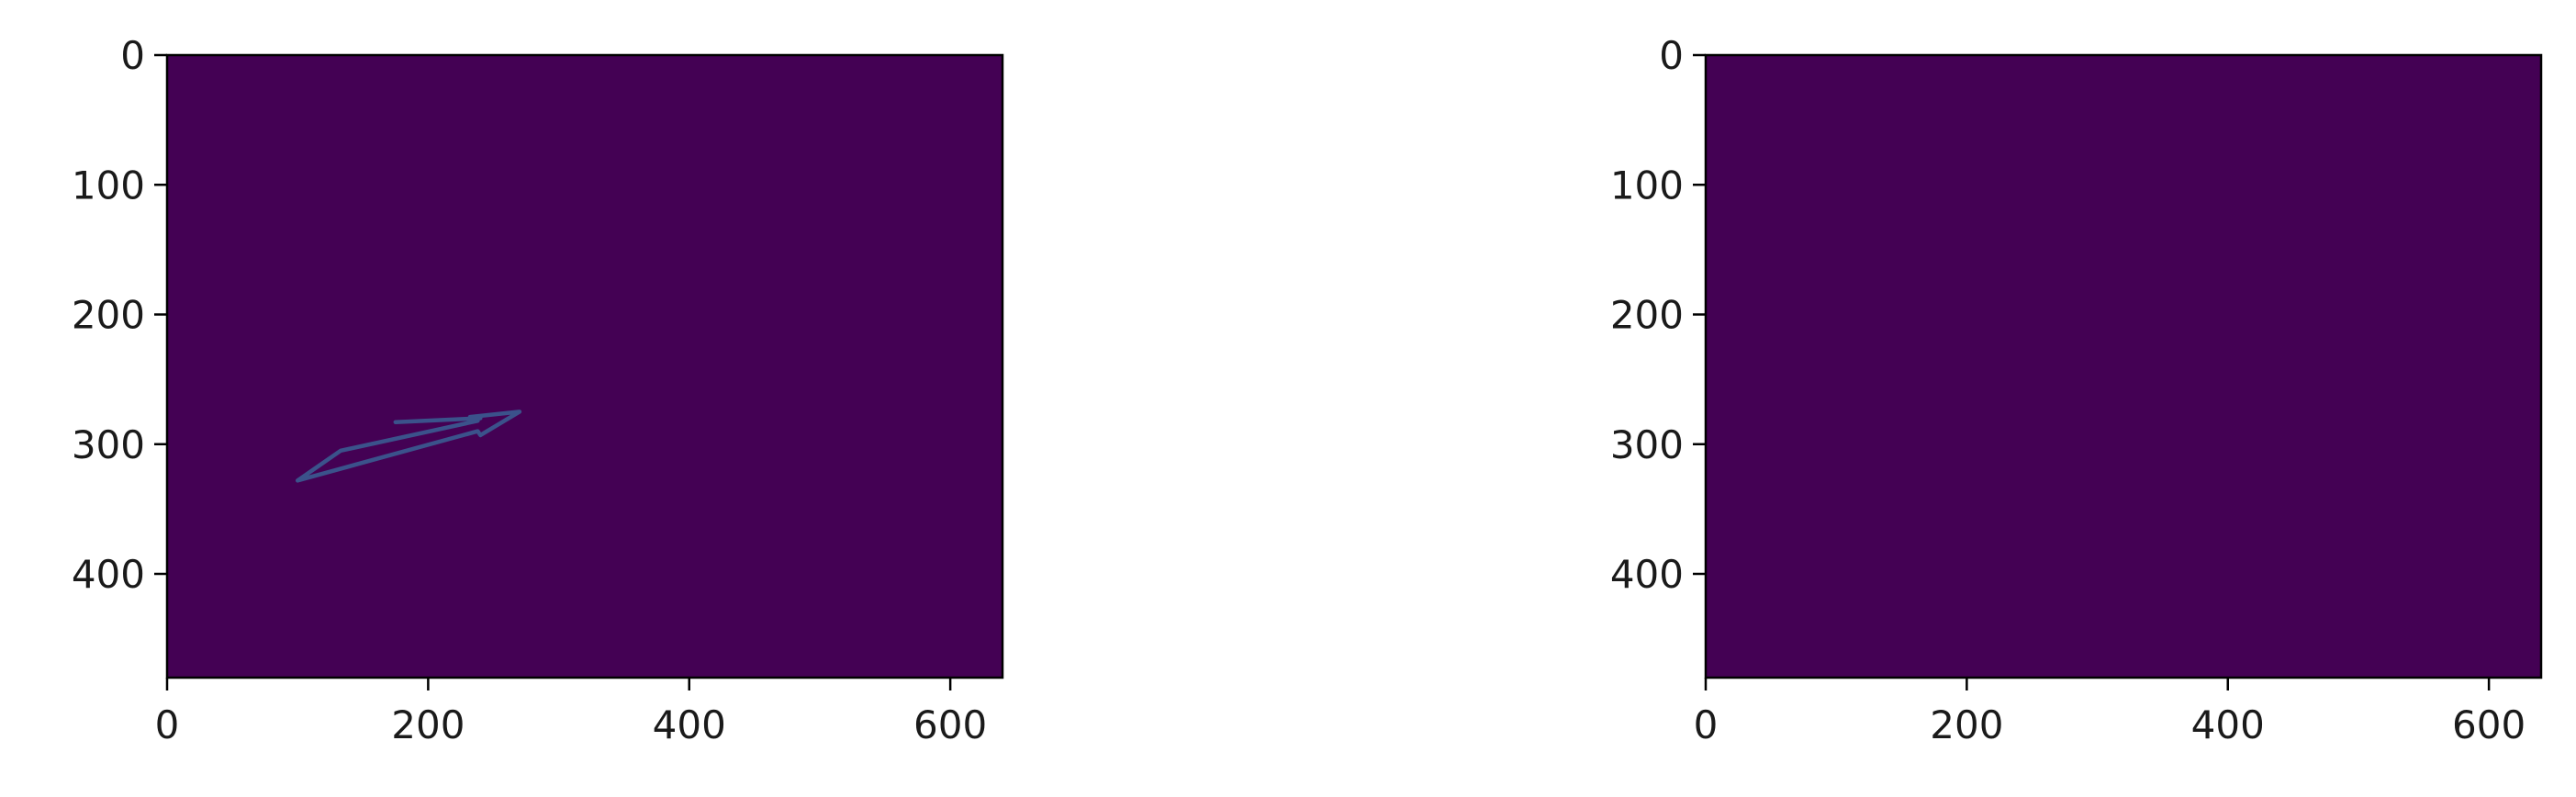 The width and height of the screenshot is (2576, 797). Describe the element at coordinates (2110, 713) in the screenshot. I see `right-x-axis: 0 200 400 600` at that location.